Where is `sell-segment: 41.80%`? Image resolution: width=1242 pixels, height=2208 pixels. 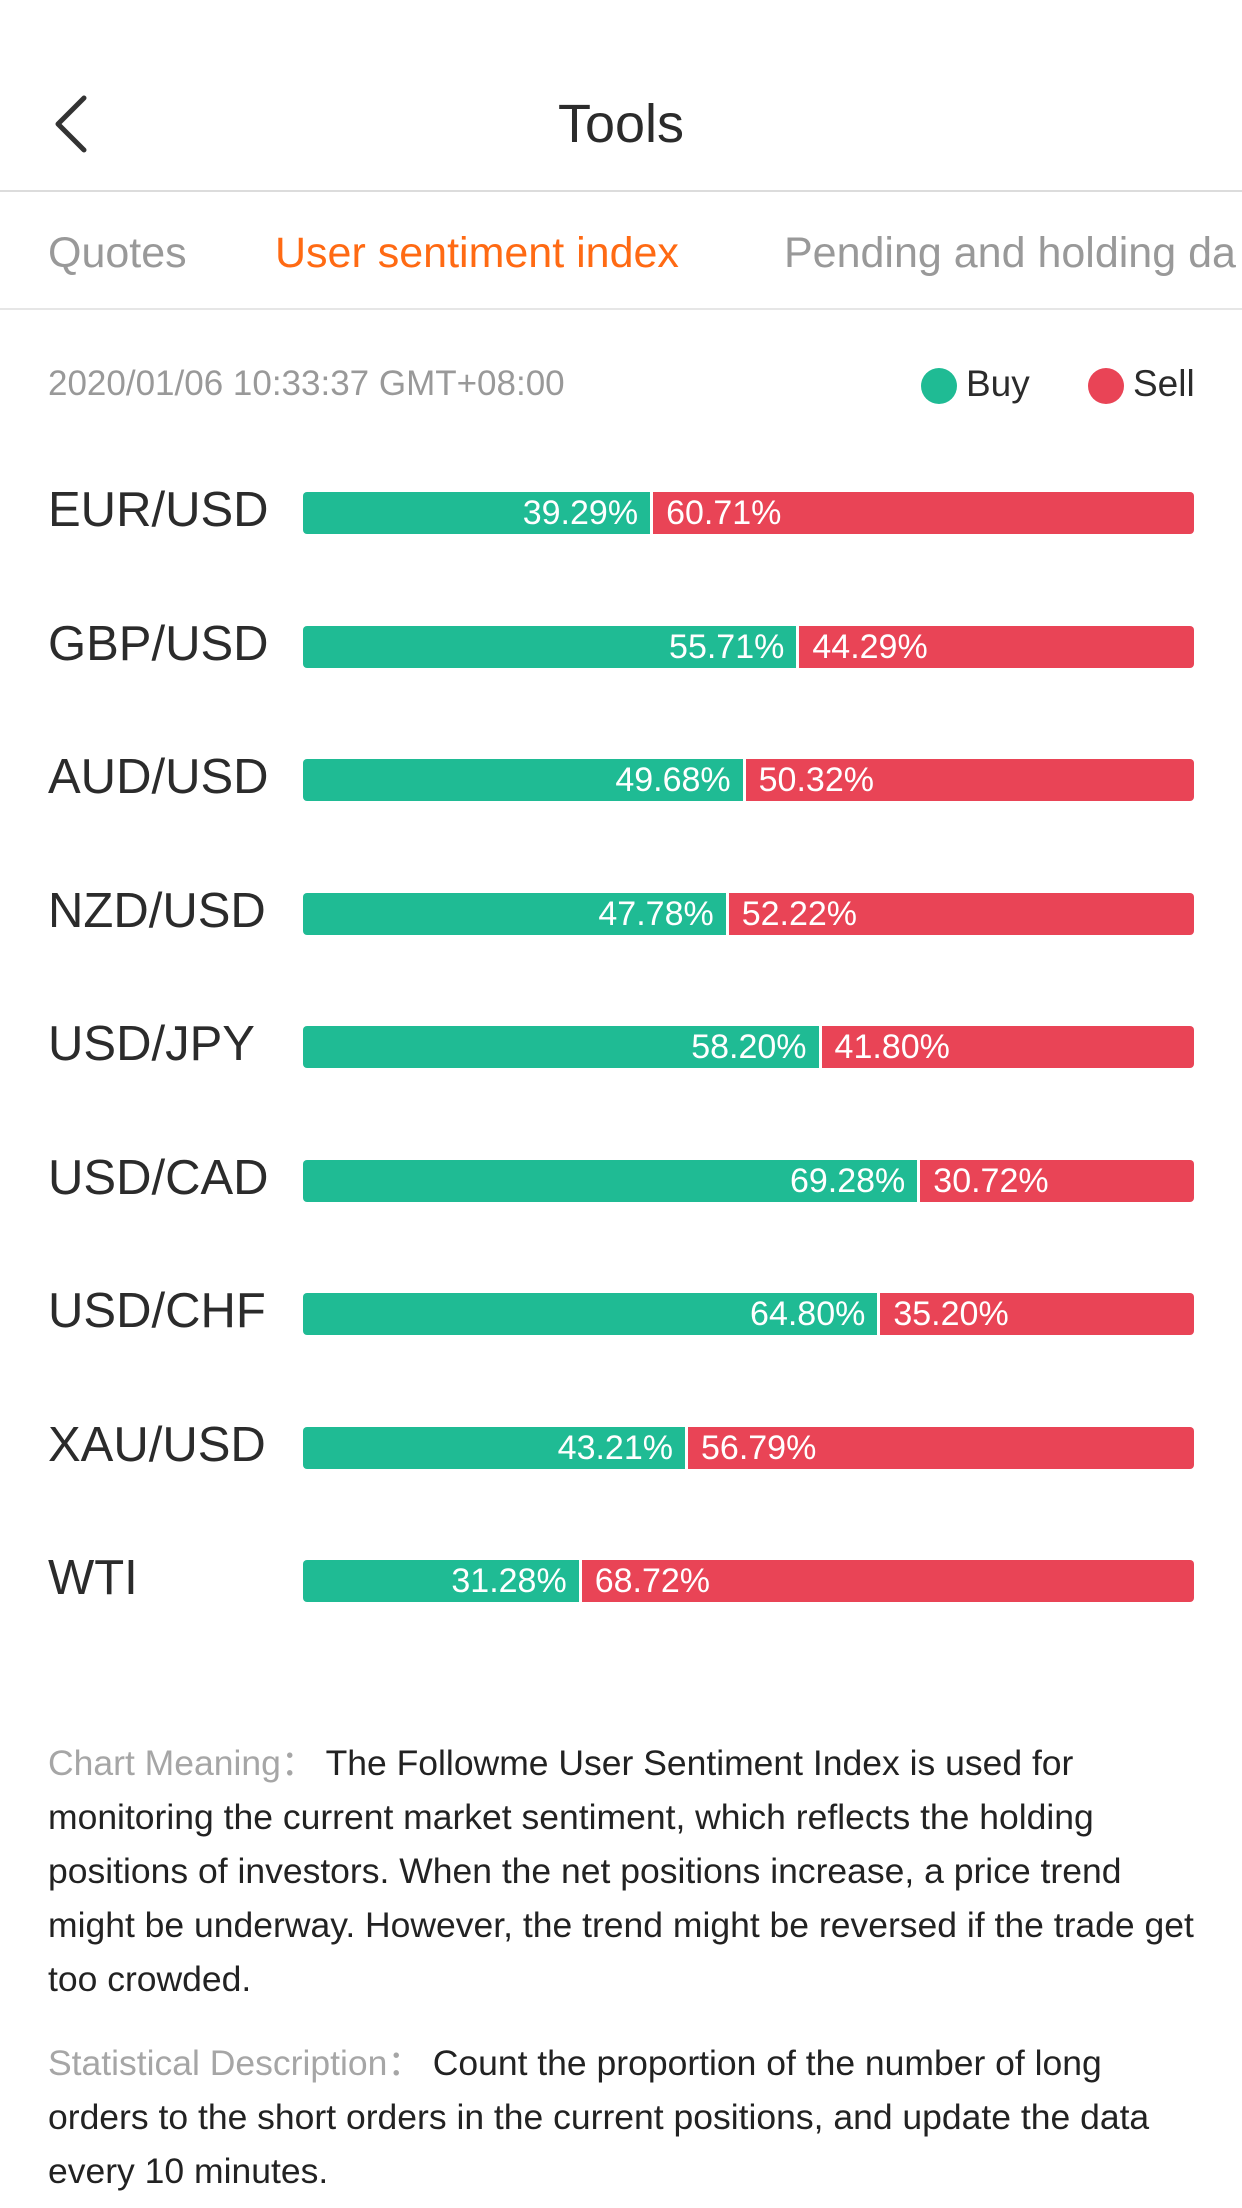 sell-segment: 41.80% is located at coordinates (1007, 1047).